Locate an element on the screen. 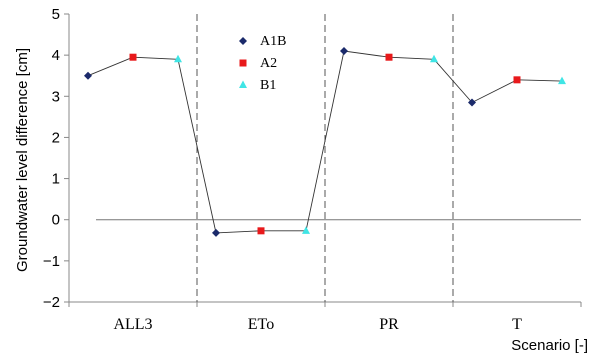  y-axis-label: Groundwater level difference [cm] is located at coordinates (22, 160).